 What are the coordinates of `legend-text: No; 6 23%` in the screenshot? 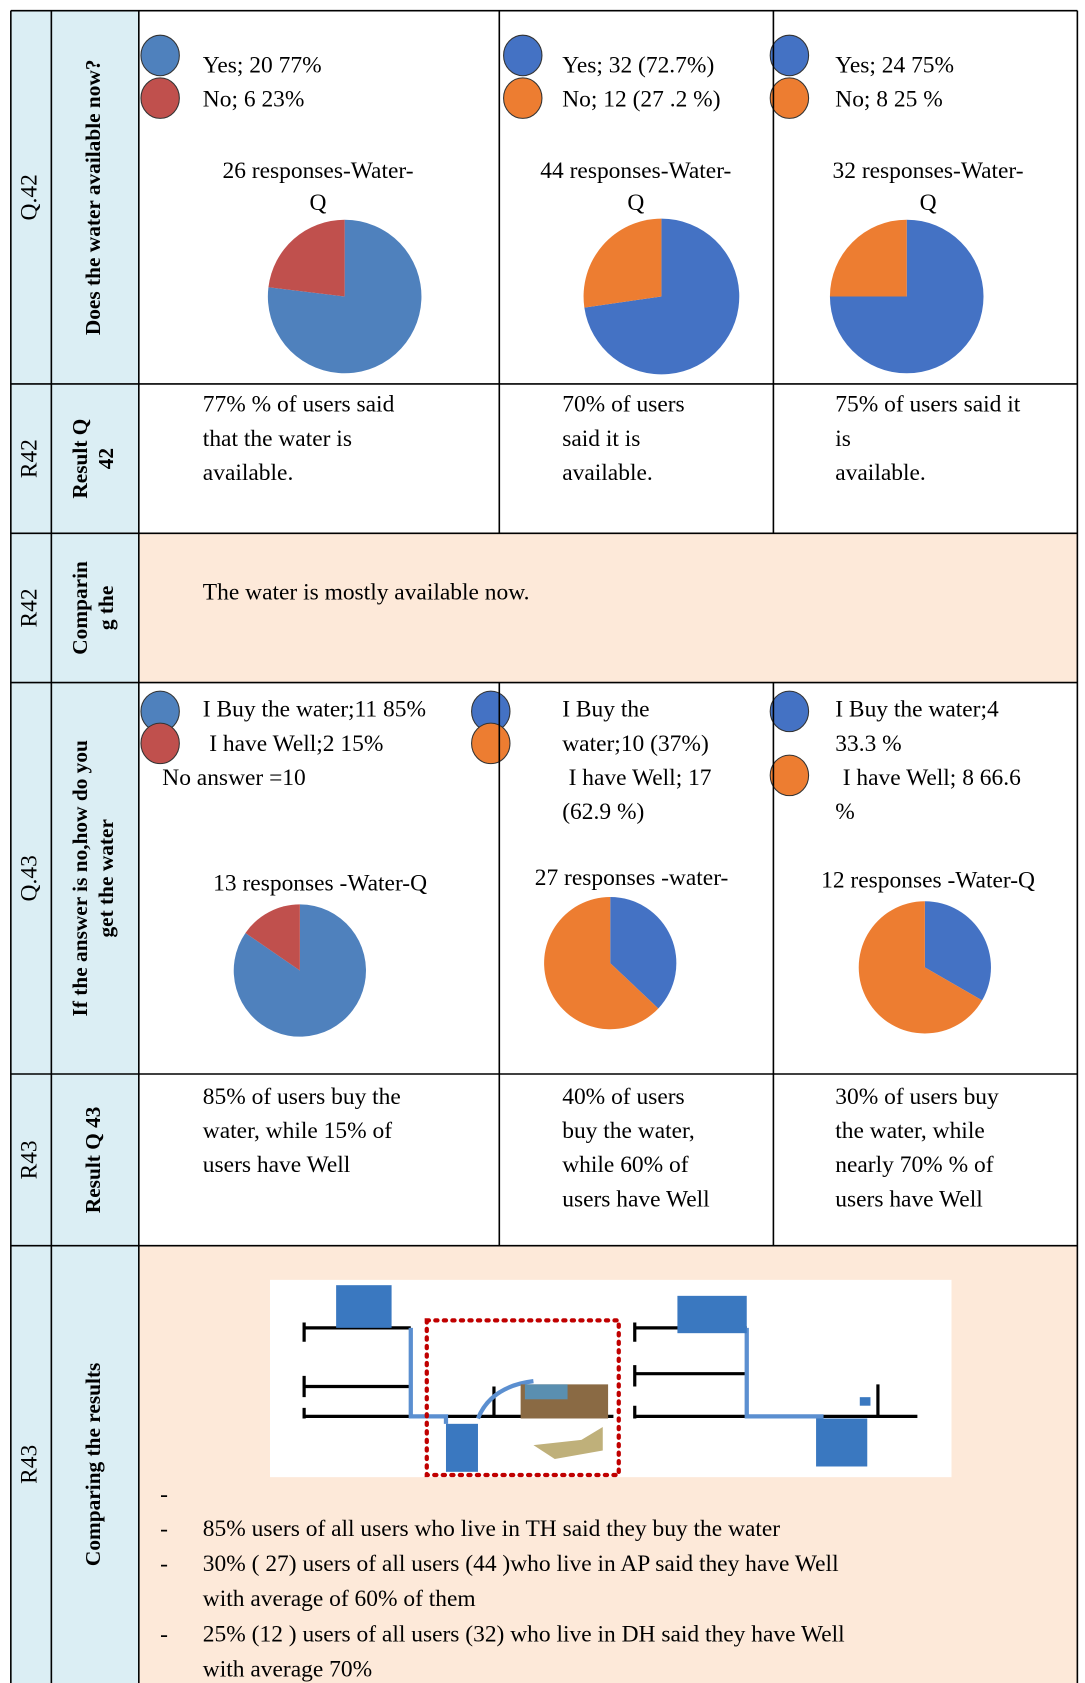 It's located at (254, 100).